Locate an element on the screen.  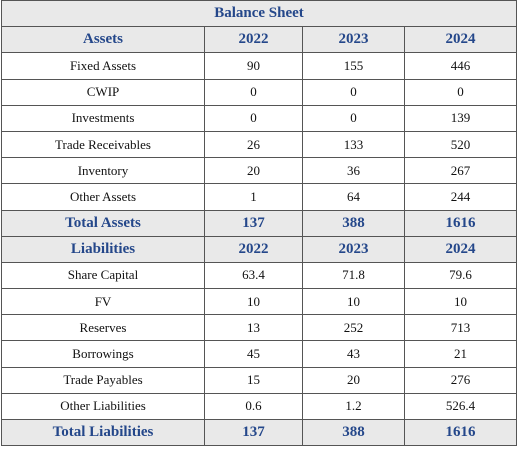
data-row: Other Liabilities 0.6 1.2 526.4 is located at coordinates (259, 406).